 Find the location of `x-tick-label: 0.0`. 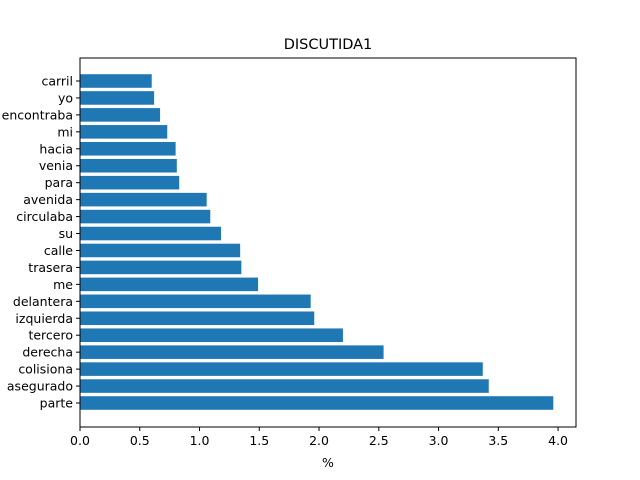

x-tick-label: 0.0 is located at coordinates (80, 440).